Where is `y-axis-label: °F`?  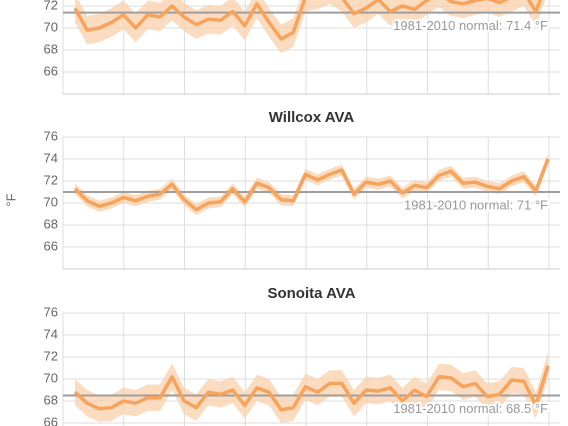
y-axis-label: °F is located at coordinates (10, 199).